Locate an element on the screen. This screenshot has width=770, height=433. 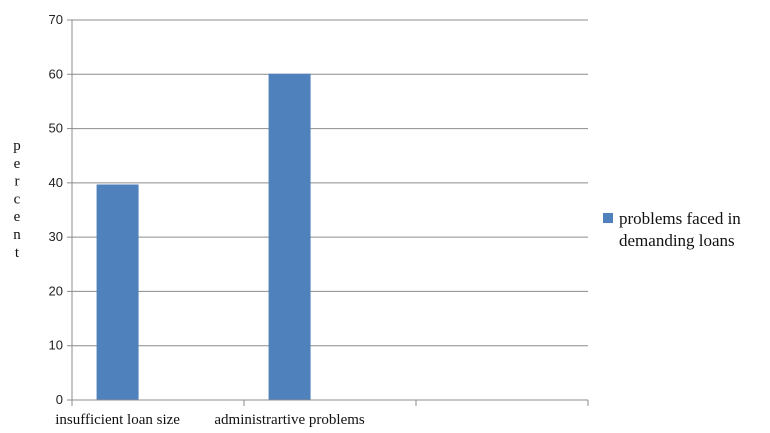
y-tick-label: 10 is located at coordinates (56, 345).